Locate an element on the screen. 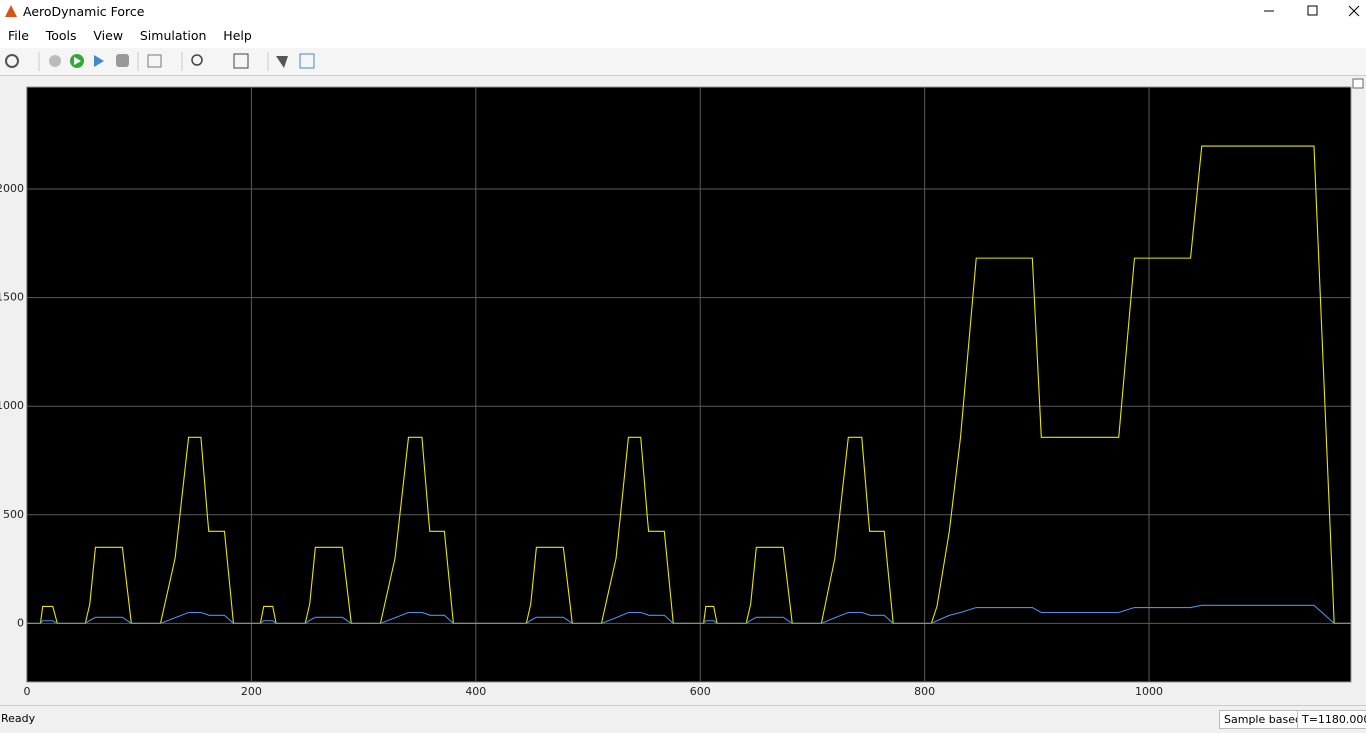 This screenshot has height=733, width=1366. x-tick-label: 0 is located at coordinates (27, 691).